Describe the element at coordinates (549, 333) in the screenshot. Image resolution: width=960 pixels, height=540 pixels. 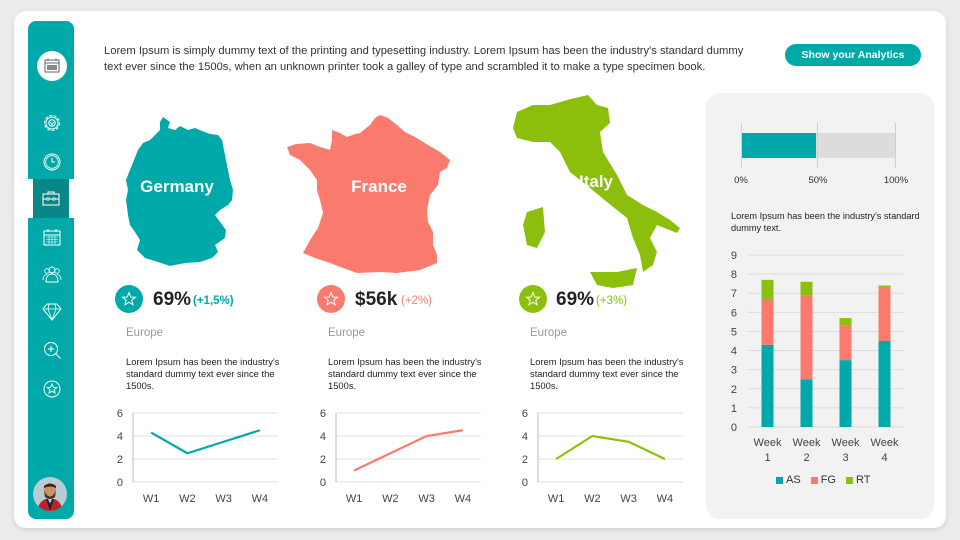
I see `italy-region: Europe` at that location.